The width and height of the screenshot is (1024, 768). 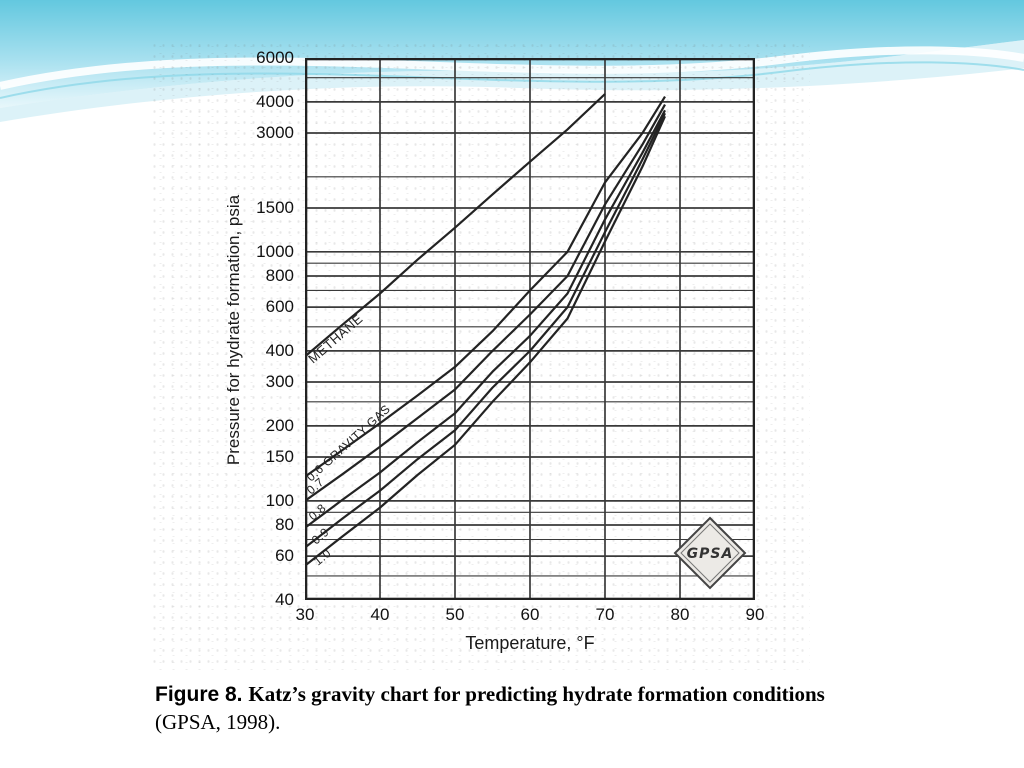 I want to click on y-tick-label: 200, so click(x=279, y=425).